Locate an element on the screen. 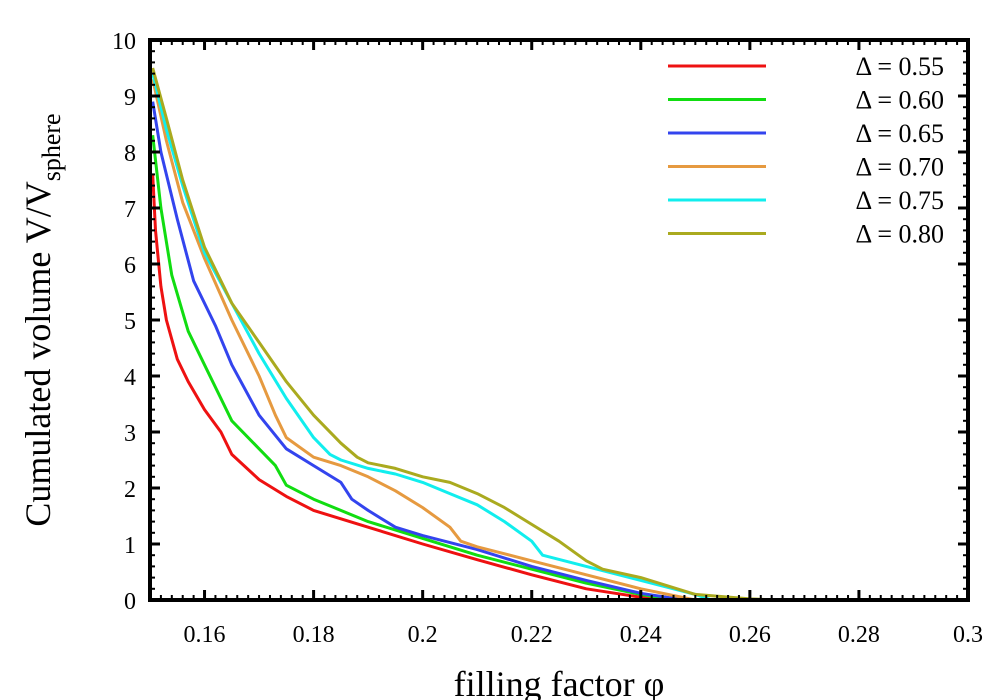 The height and width of the screenshot is (700, 1000). y-axis-label-main: Cumulated volume V/V is located at coordinates (38, 353).